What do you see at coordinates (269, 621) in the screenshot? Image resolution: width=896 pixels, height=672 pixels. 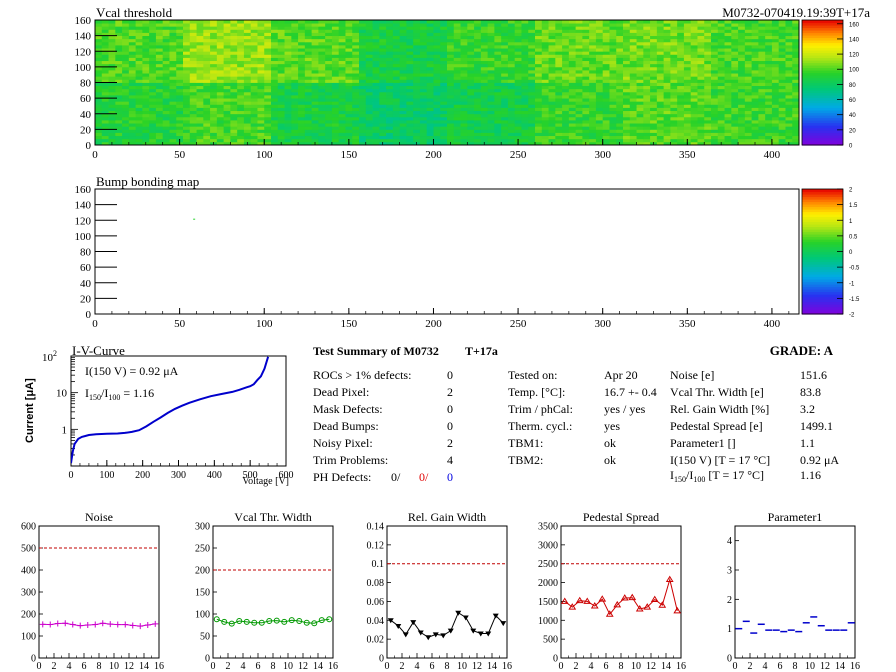 I see `data-point` at bounding box center [269, 621].